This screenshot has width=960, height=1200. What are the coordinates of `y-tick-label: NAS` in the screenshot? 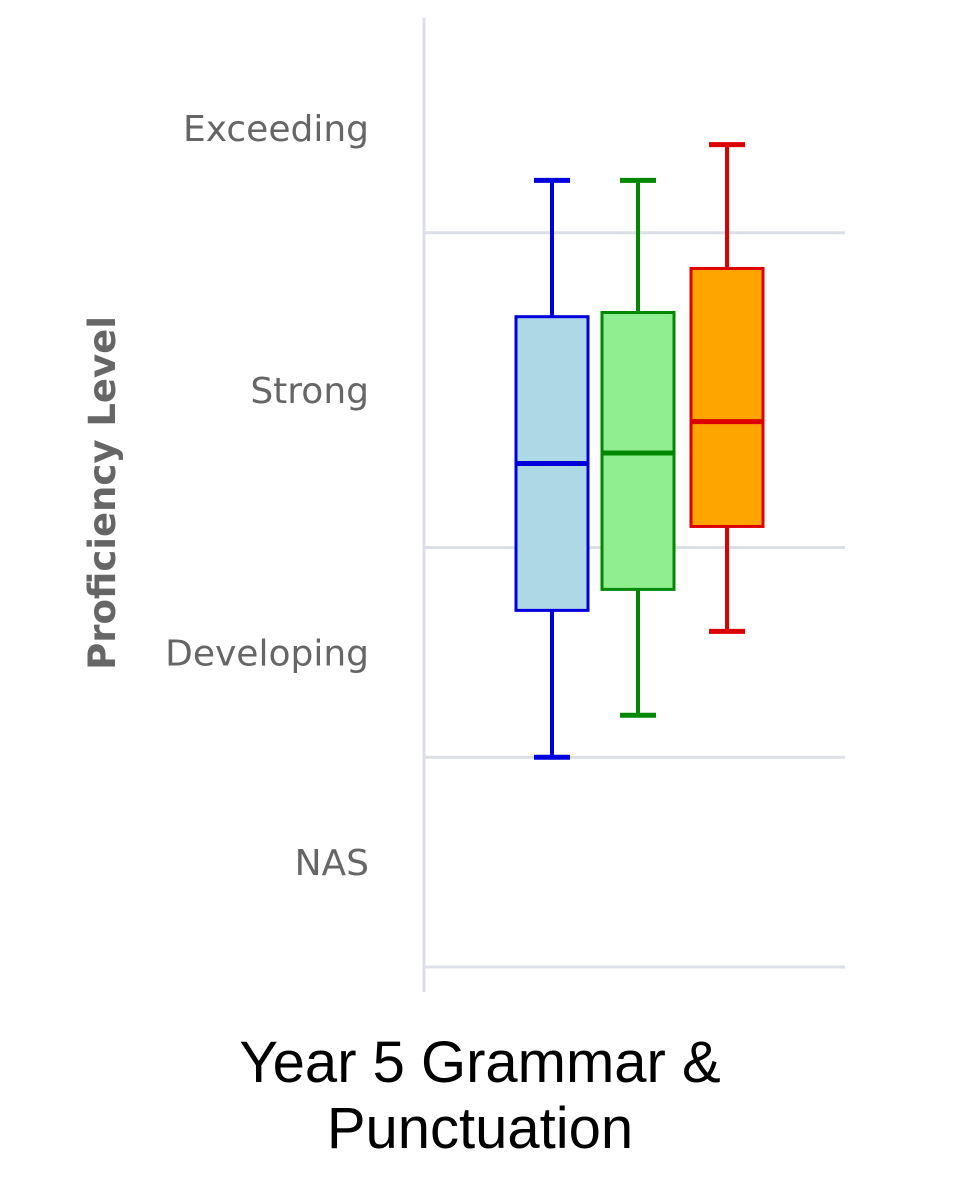 It's located at (332, 863).